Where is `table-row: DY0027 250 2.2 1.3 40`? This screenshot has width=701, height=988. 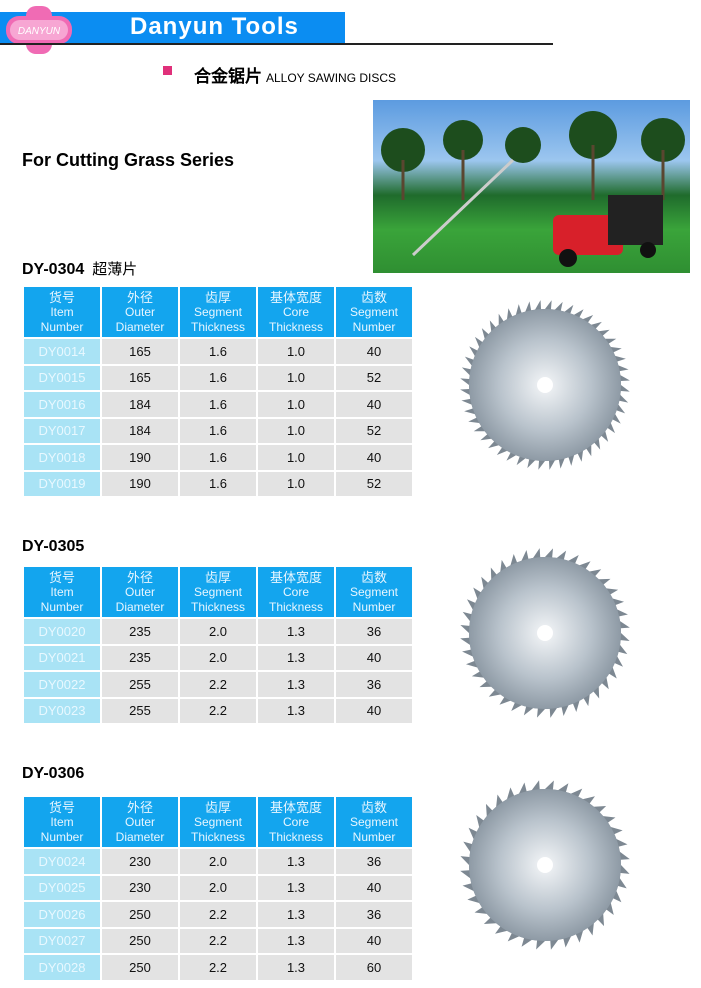
table-row: DY0027 250 2.2 1.3 40 is located at coordinates (218, 940).